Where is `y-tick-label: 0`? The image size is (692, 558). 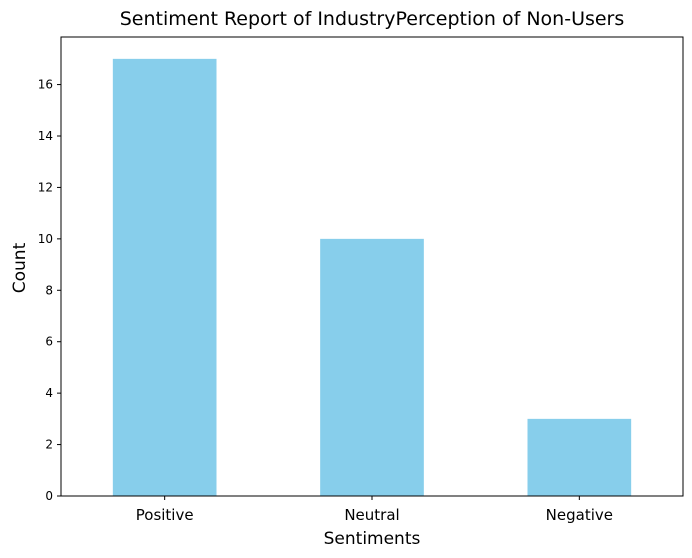 y-tick-label: 0 is located at coordinates (49, 496).